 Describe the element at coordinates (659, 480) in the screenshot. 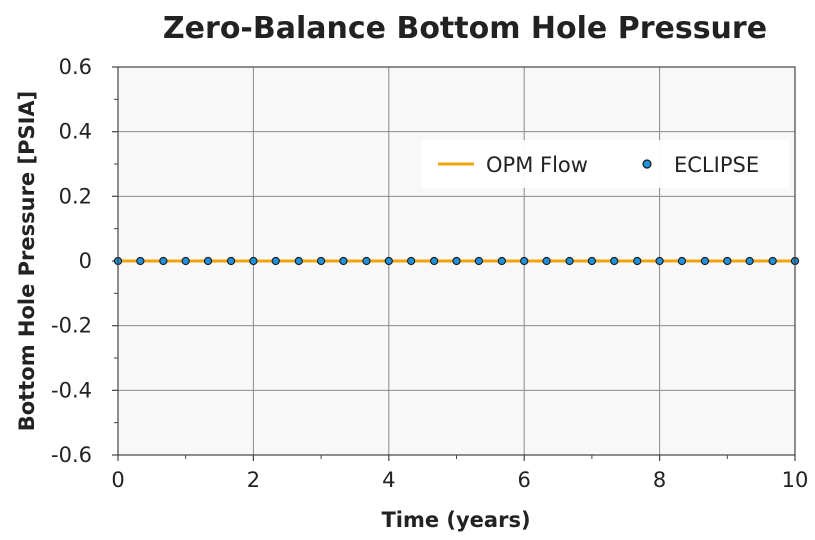

I see `x-tick-label: 8` at that location.